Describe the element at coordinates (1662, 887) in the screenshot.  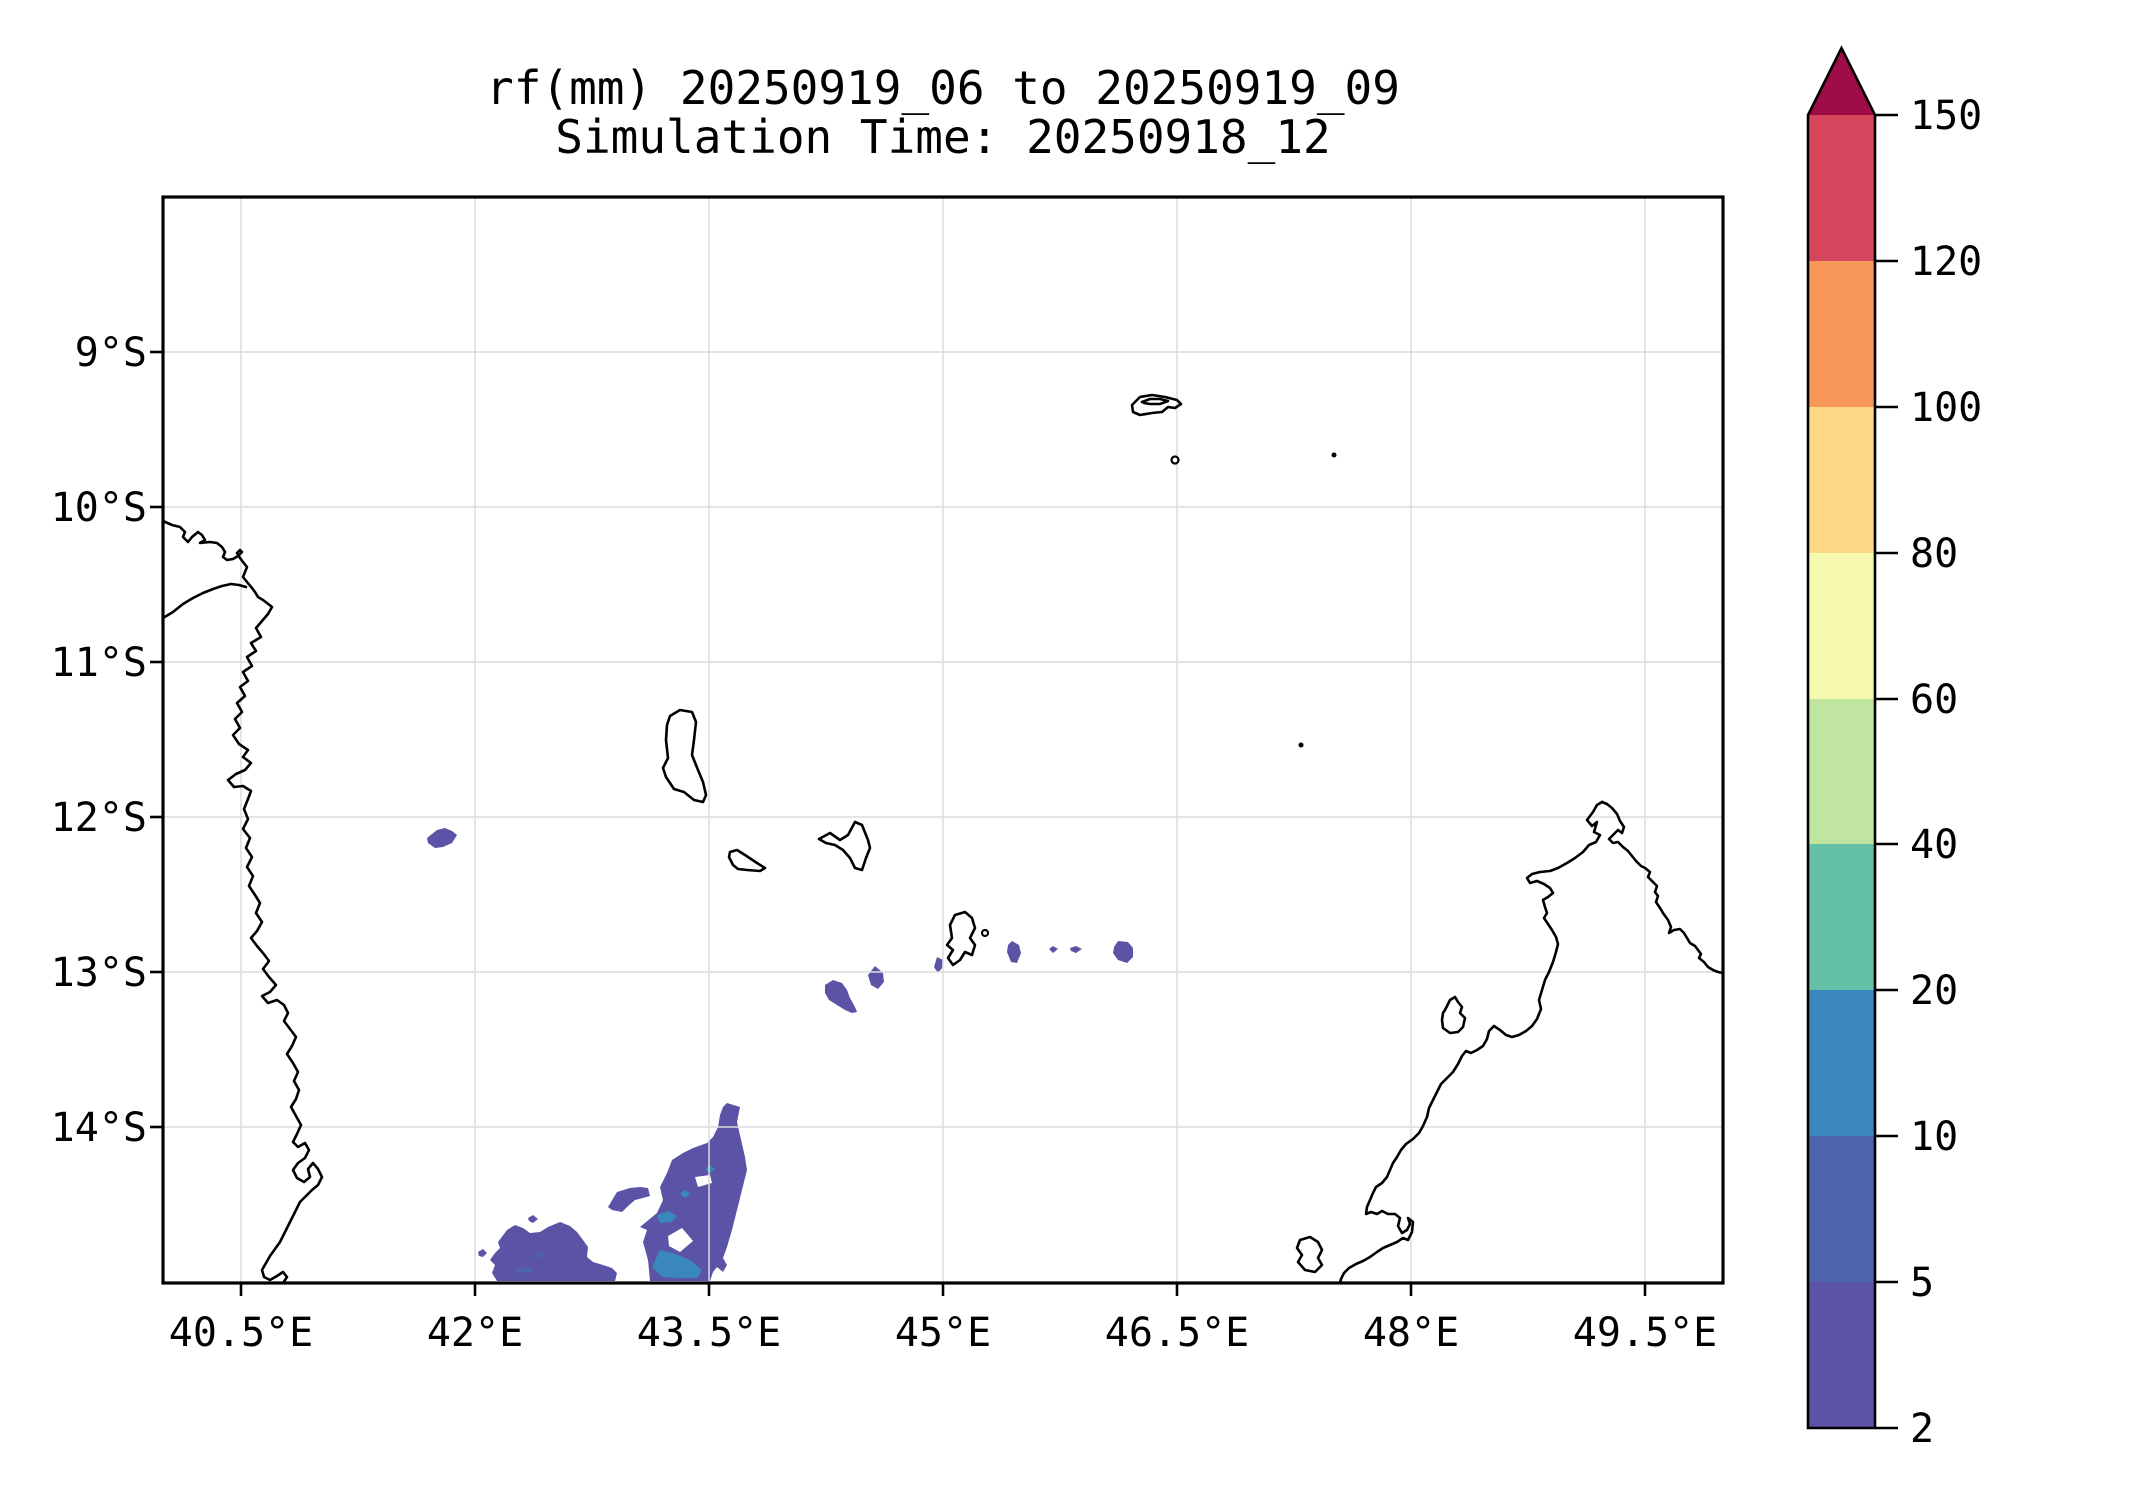
I see `coast-madagascar-east` at that location.